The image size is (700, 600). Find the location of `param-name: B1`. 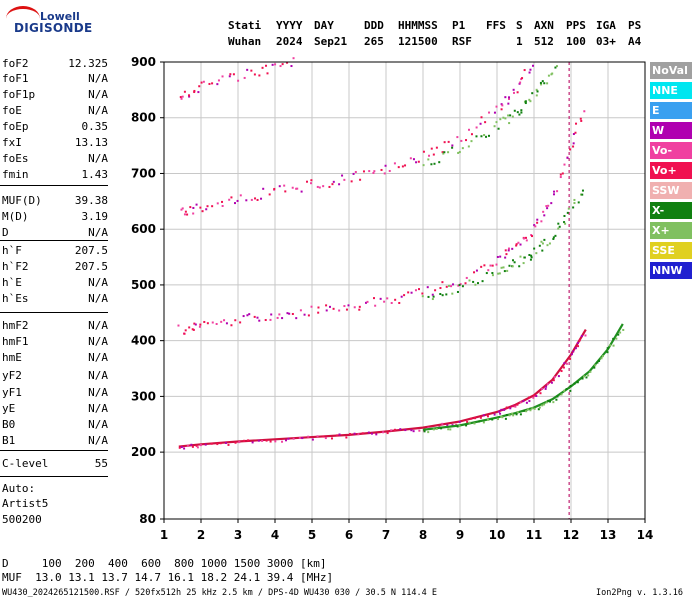

param-name: B1 is located at coordinates (9, 440).